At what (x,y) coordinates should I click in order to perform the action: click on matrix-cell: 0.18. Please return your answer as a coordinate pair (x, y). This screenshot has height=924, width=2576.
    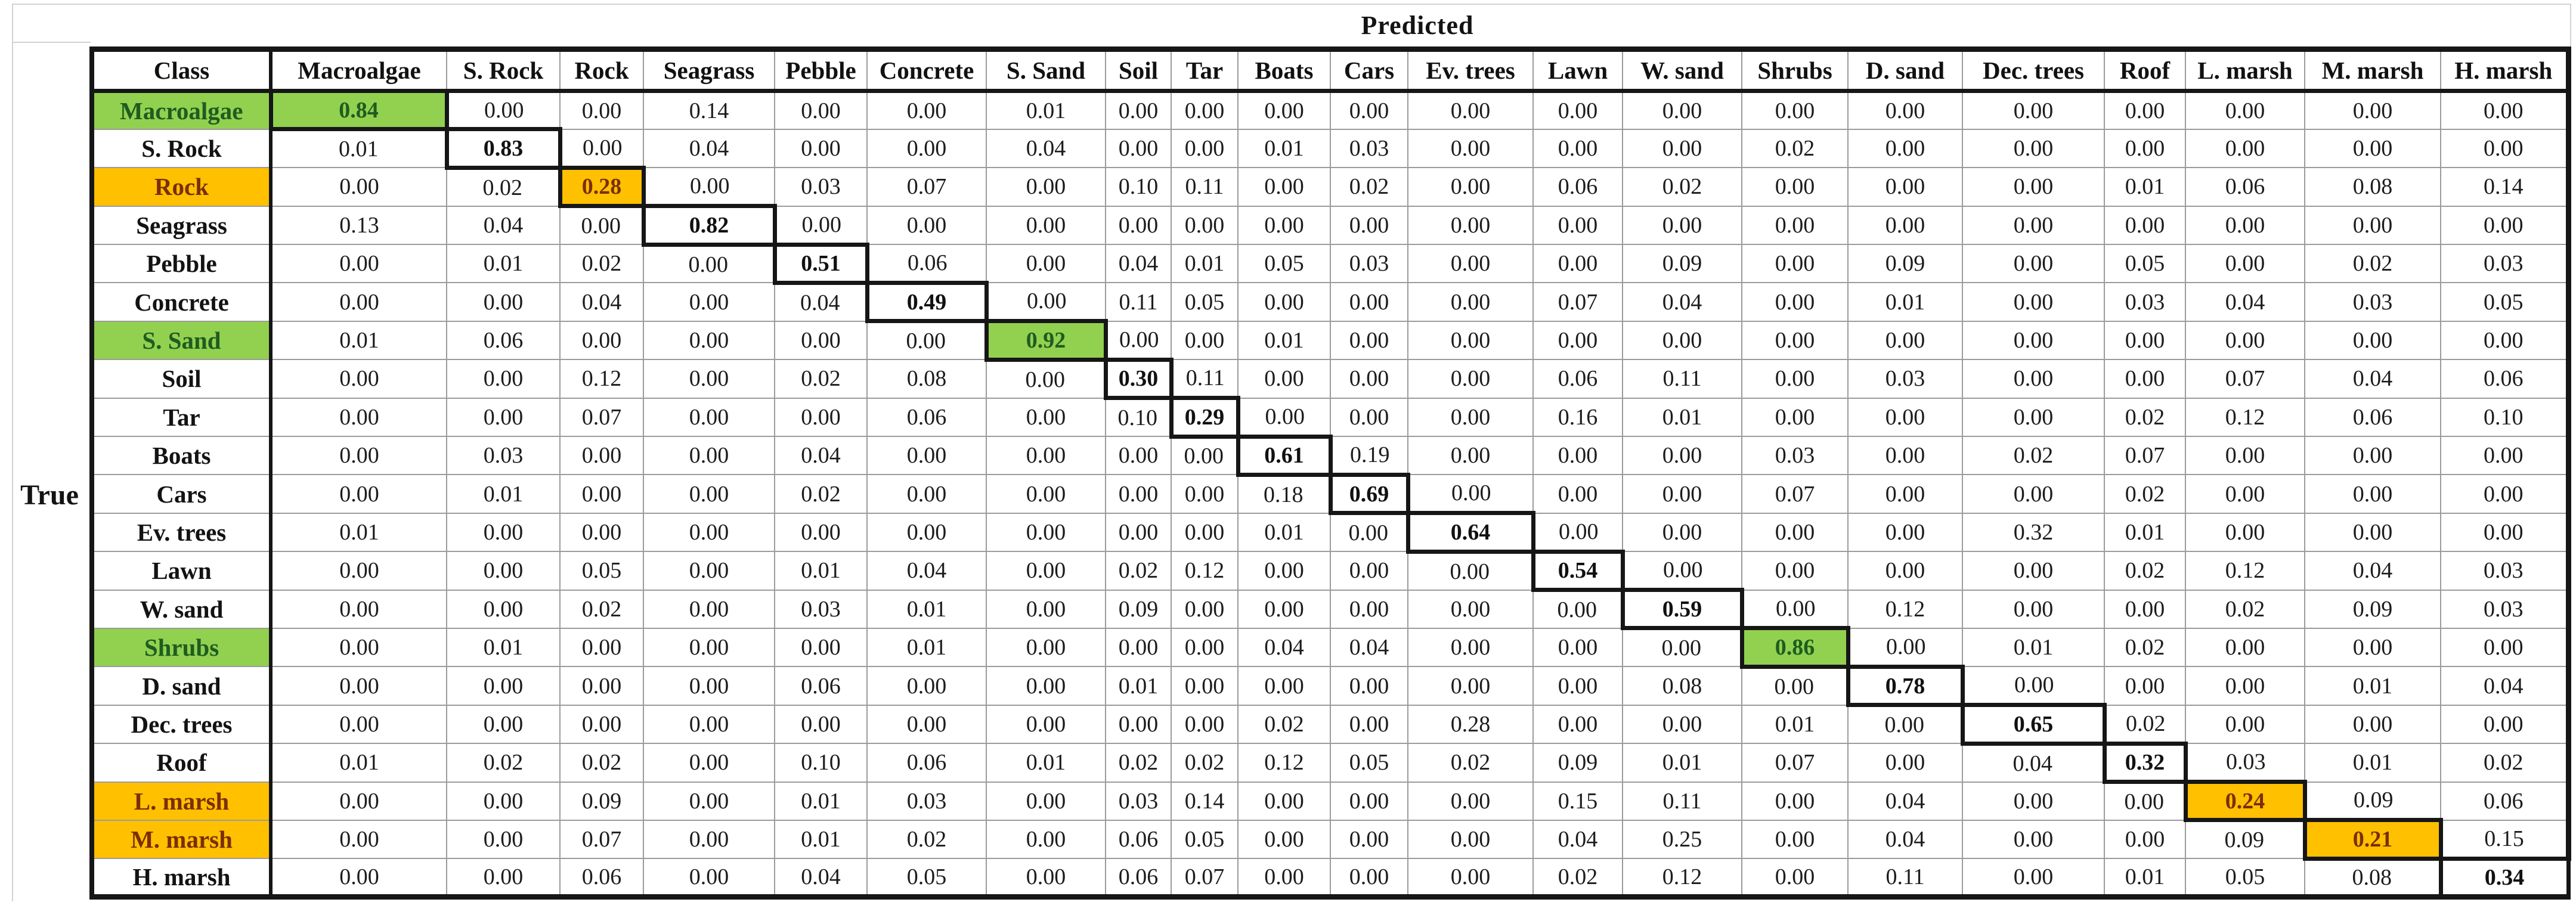
    Looking at the image, I should click on (1284, 494).